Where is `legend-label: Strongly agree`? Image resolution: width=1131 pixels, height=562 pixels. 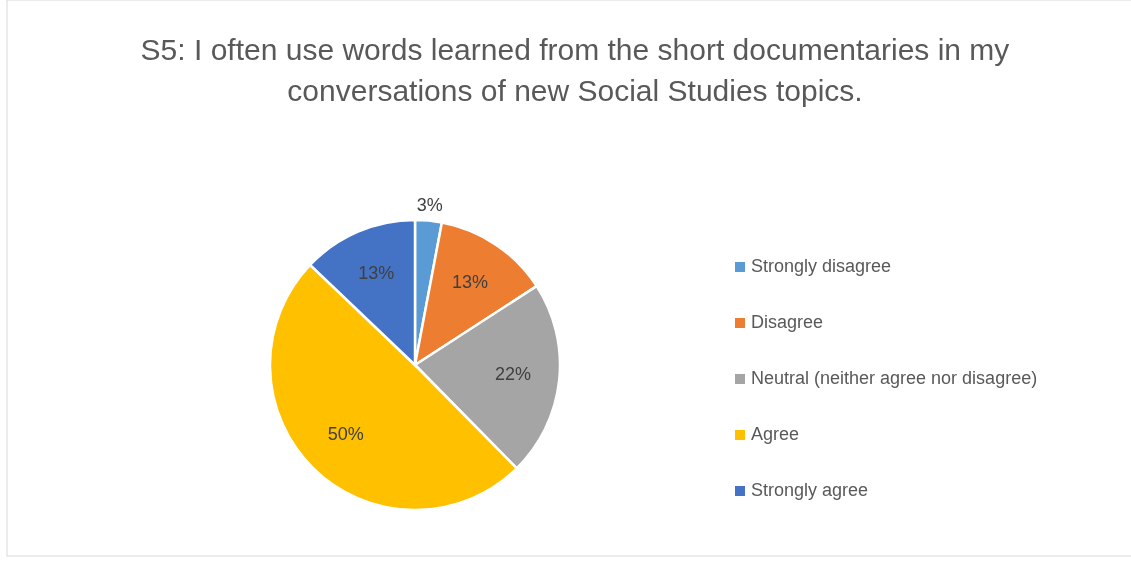 legend-label: Strongly agree is located at coordinates (810, 489).